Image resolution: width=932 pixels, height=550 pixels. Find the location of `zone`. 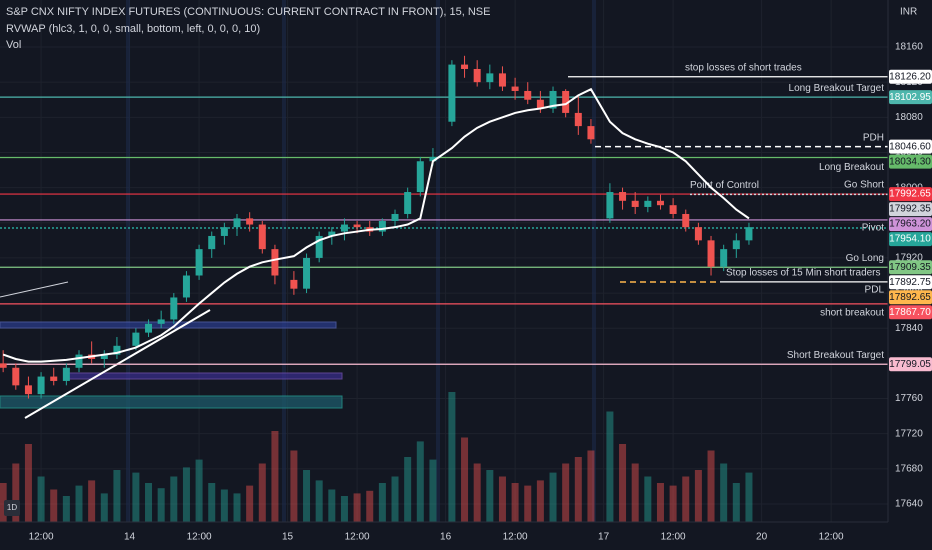

zone is located at coordinates (205, 376).